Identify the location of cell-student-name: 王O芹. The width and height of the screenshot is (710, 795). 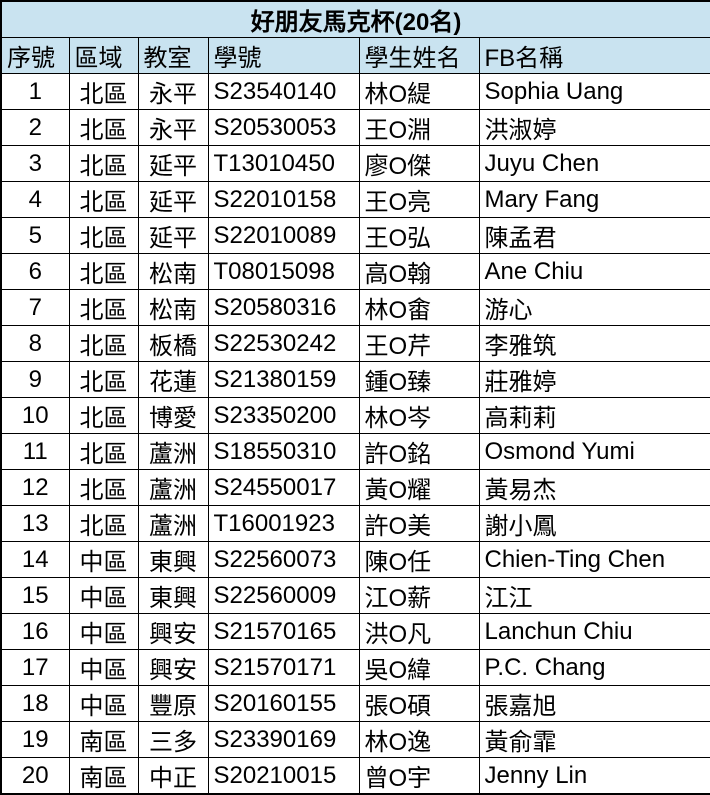
(419, 343).